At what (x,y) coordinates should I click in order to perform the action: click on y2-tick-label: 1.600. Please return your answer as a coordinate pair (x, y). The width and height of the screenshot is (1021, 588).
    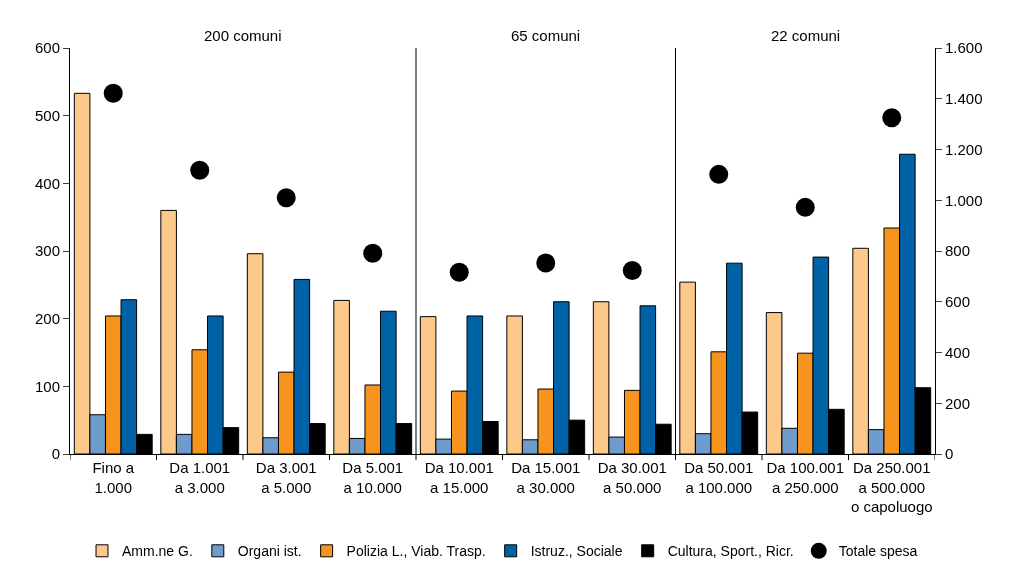
    Looking at the image, I should click on (964, 48).